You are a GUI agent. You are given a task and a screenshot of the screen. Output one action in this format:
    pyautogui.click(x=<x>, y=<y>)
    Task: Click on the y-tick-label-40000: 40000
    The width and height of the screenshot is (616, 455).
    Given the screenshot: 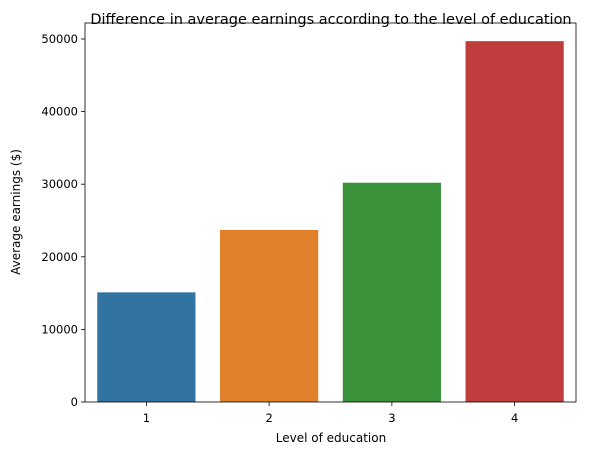 What is the action you would take?
    pyautogui.click(x=59, y=112)
    